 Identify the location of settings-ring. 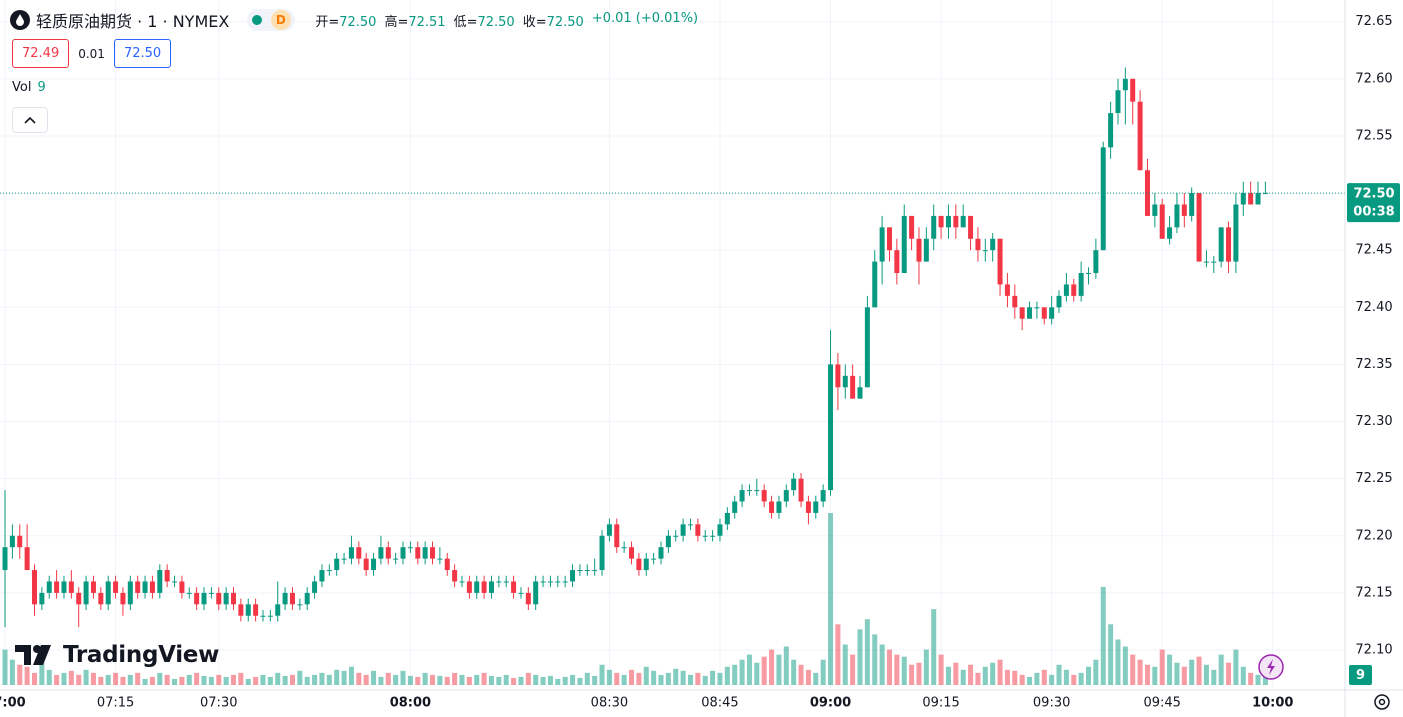
(1382, 702).